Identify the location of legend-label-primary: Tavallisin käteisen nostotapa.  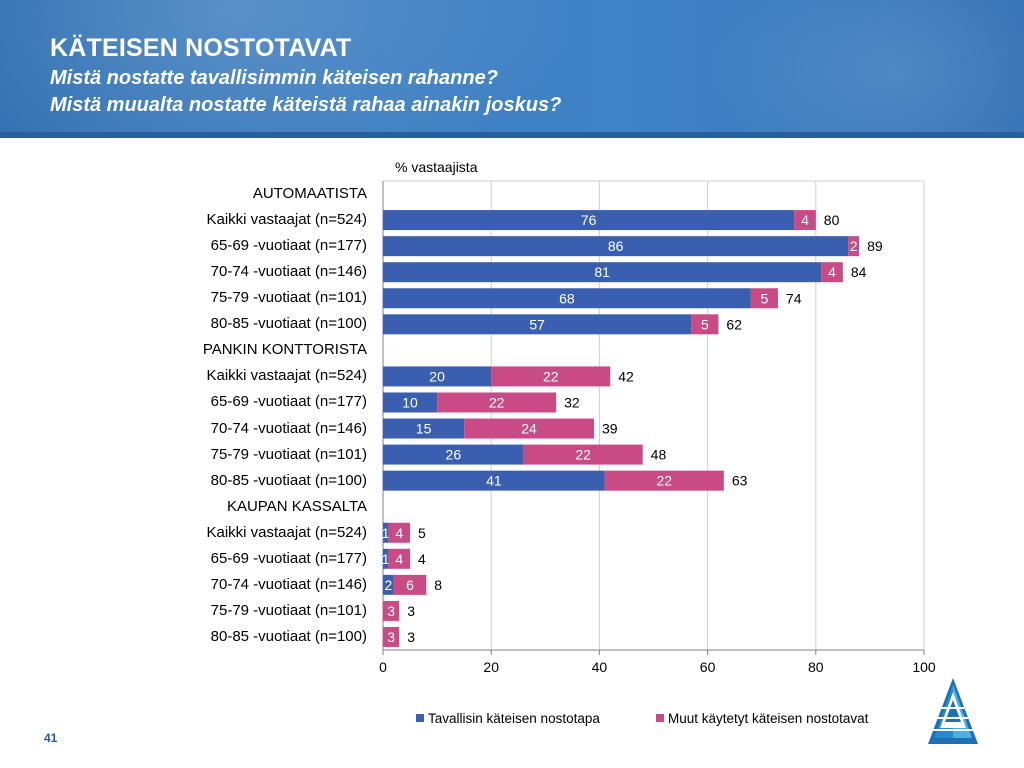
(514, 718).